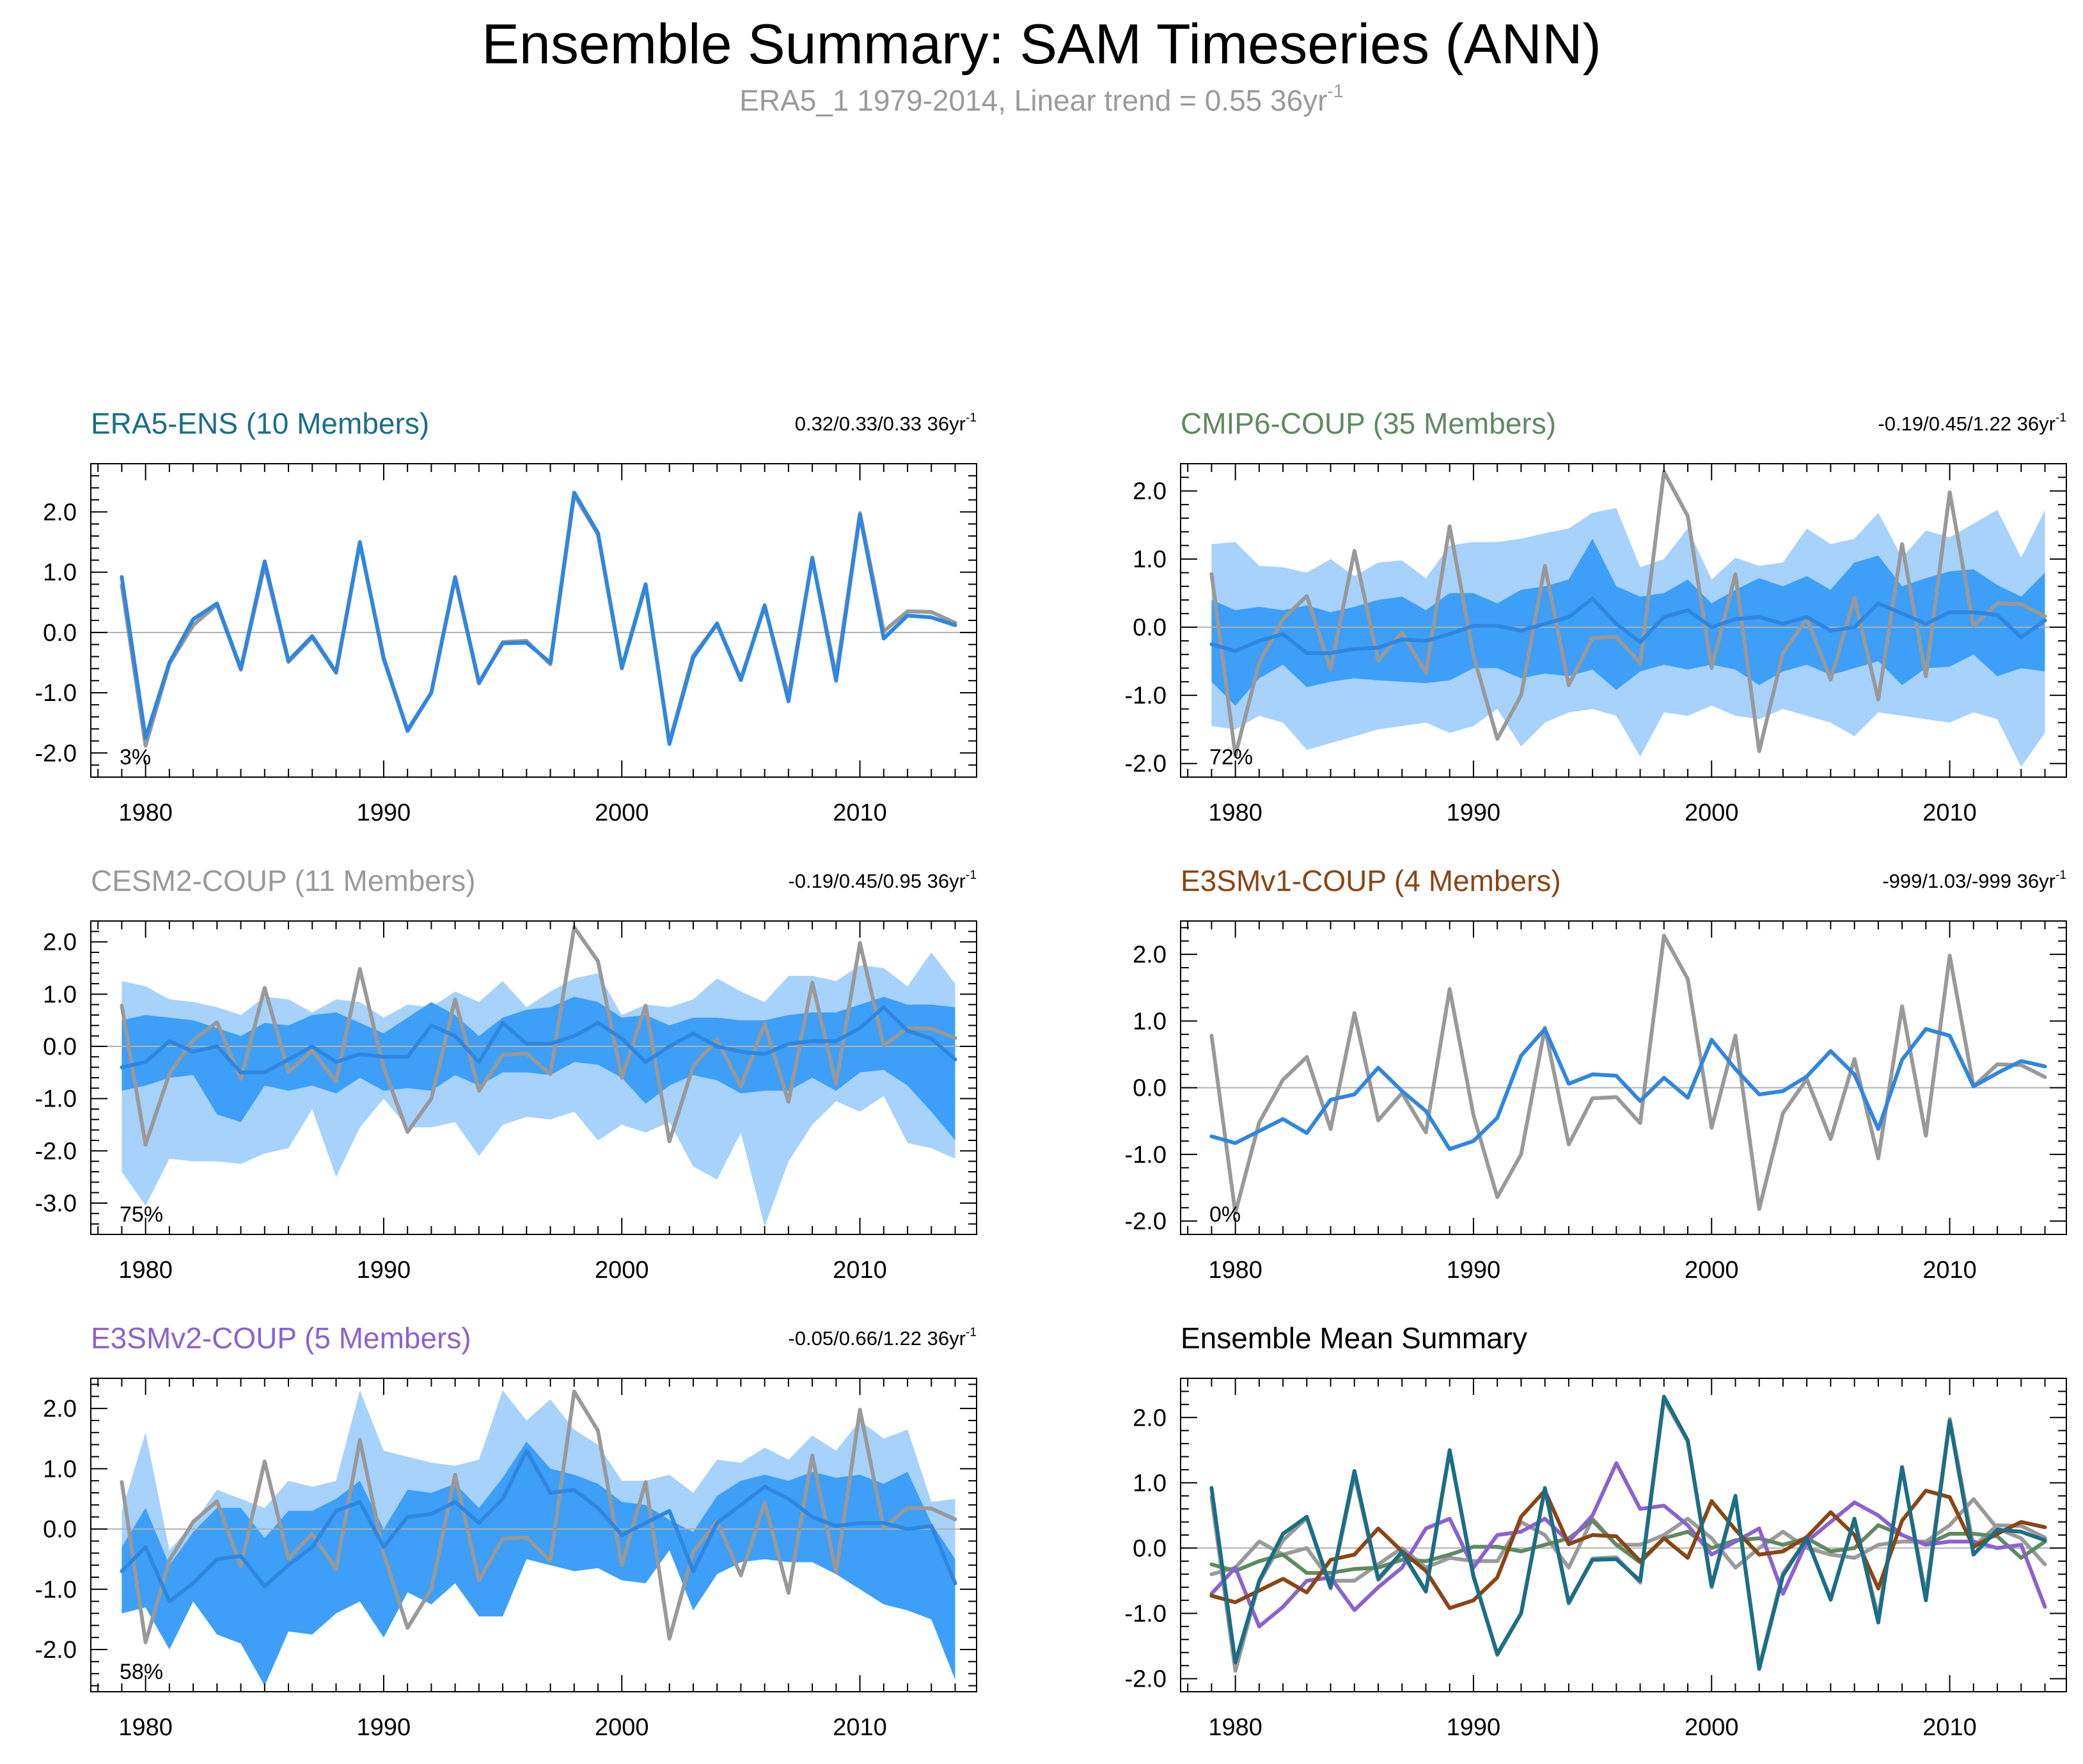 The height and width of the screenshot is (1764, 2083). I want to click on panel-trend: -0.19/0.45/1.22 36yr-1, so click(1972, 424).